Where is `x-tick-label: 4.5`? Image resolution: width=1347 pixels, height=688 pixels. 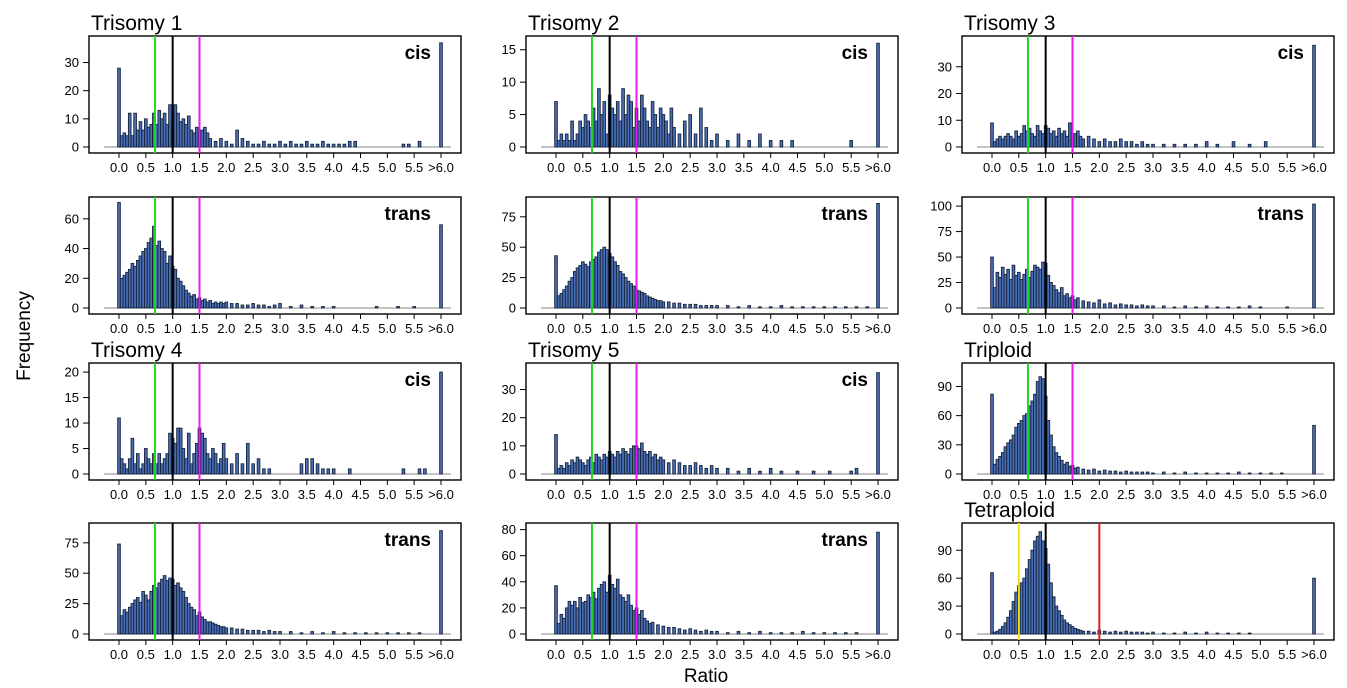
x-tick-label: 4.5 is located at coordinates (1233, 654).